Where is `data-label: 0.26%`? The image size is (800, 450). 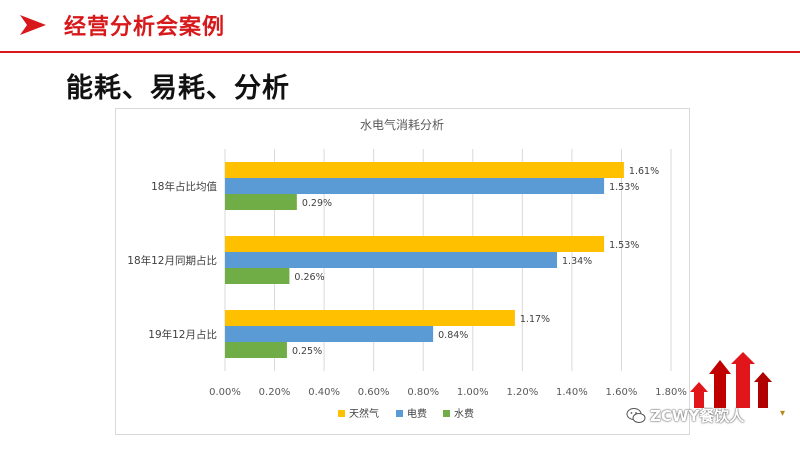
data-label: 0.26% is located at coordinates (309, 277).